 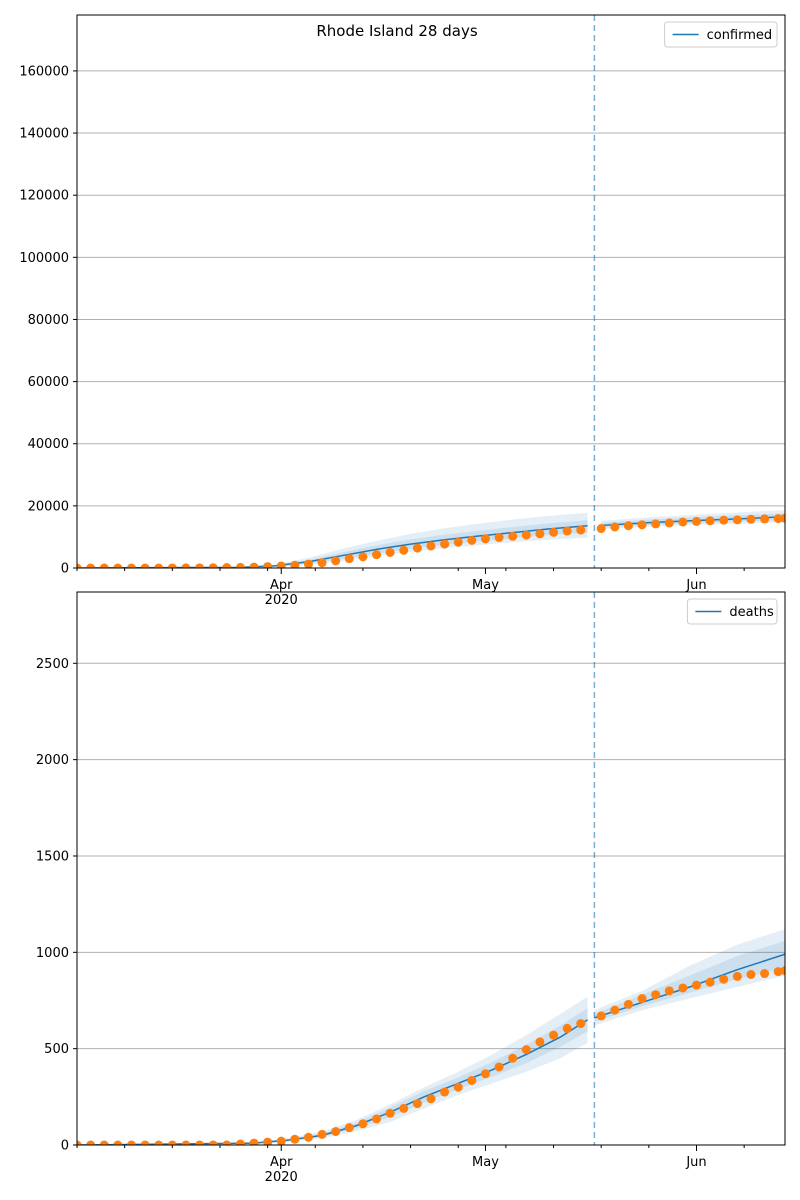 What do you see at coordinates (48, 506) in the screenshot?
I see `y-tick-label: 20000` at bounding box center [48, 506].